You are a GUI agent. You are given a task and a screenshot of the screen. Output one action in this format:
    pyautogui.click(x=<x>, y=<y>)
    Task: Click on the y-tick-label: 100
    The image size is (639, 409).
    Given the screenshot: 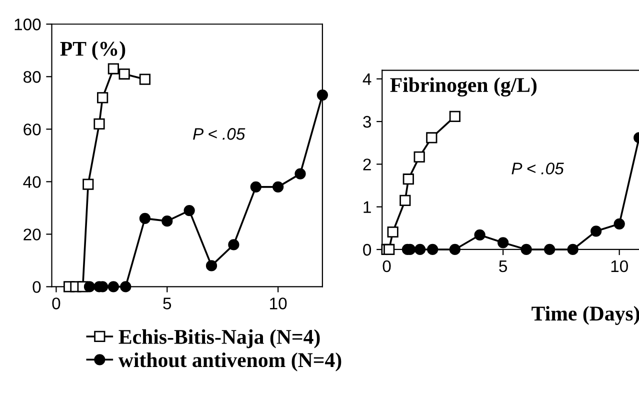 What is the action you would take?
    pyautogui.click(x=27, y=24)
    